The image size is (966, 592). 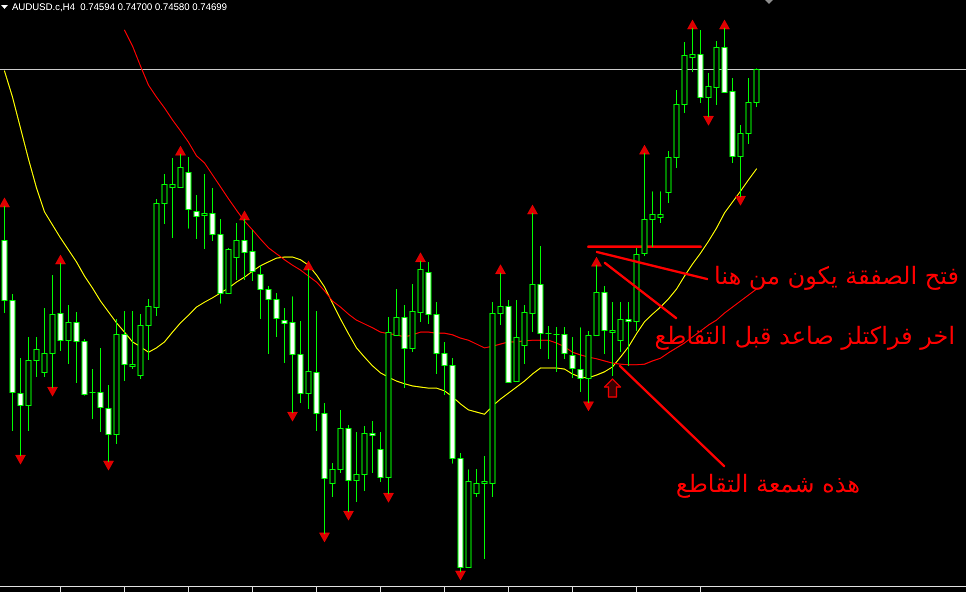 What do you see at coordinates (836, 276) in the screenshot?
I see `annotation: فتح الصفقة يكون من هنا` at bounding box center [836, 276].